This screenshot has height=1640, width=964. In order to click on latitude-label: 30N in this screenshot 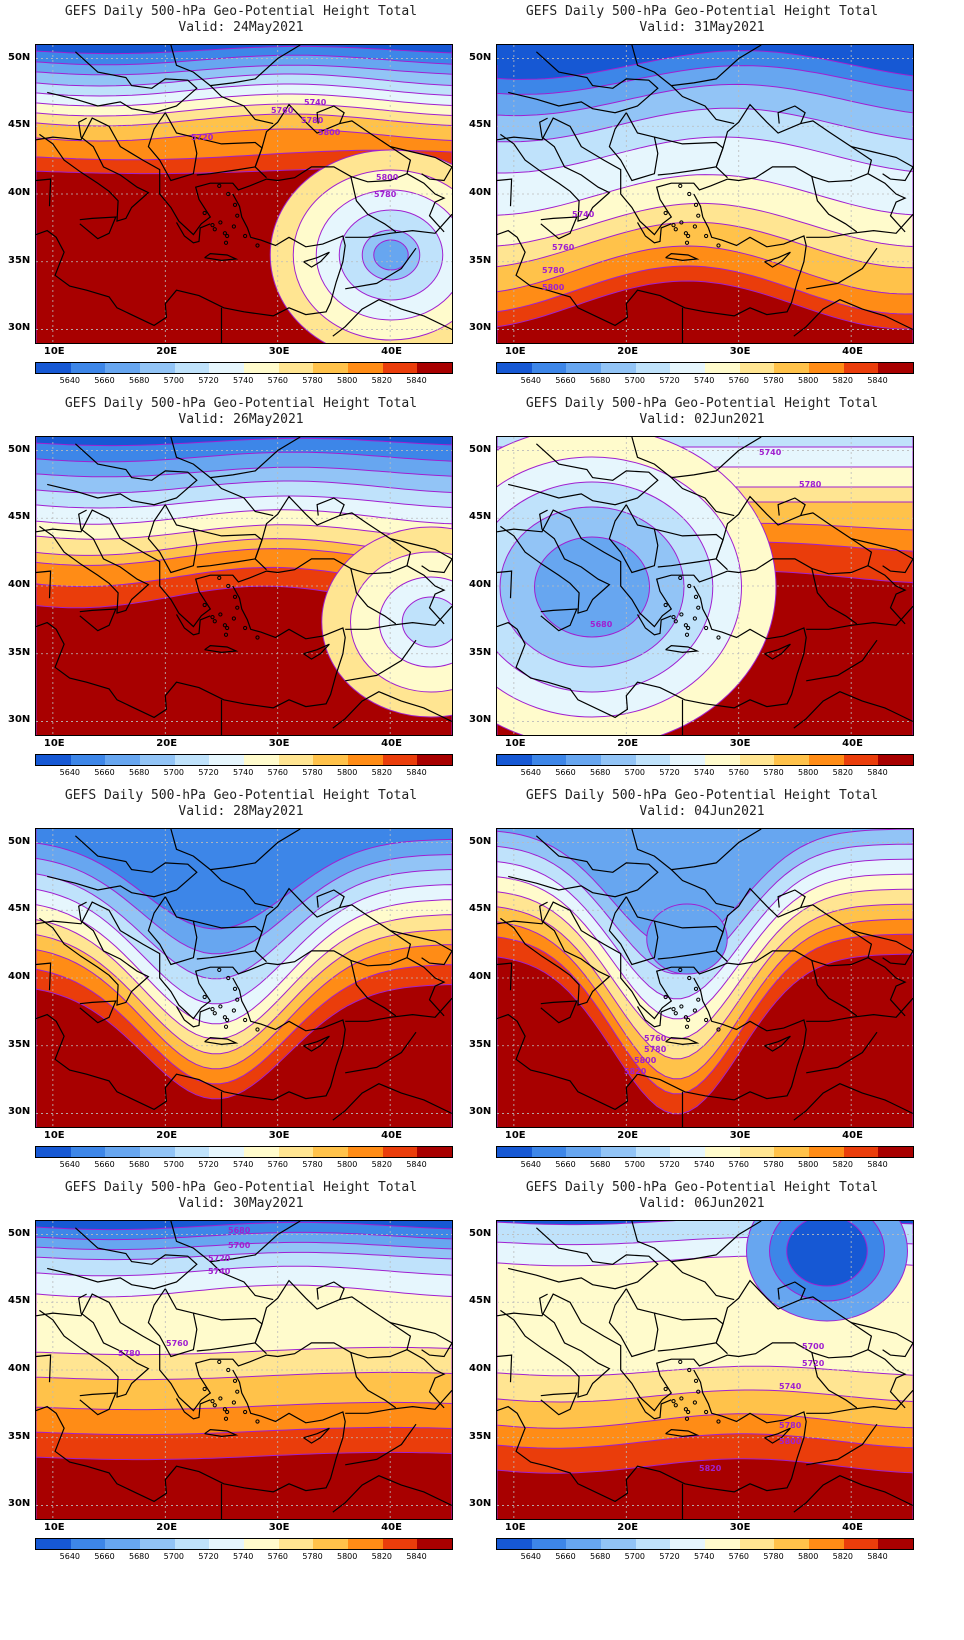, I will do `click(480, 1504)`.